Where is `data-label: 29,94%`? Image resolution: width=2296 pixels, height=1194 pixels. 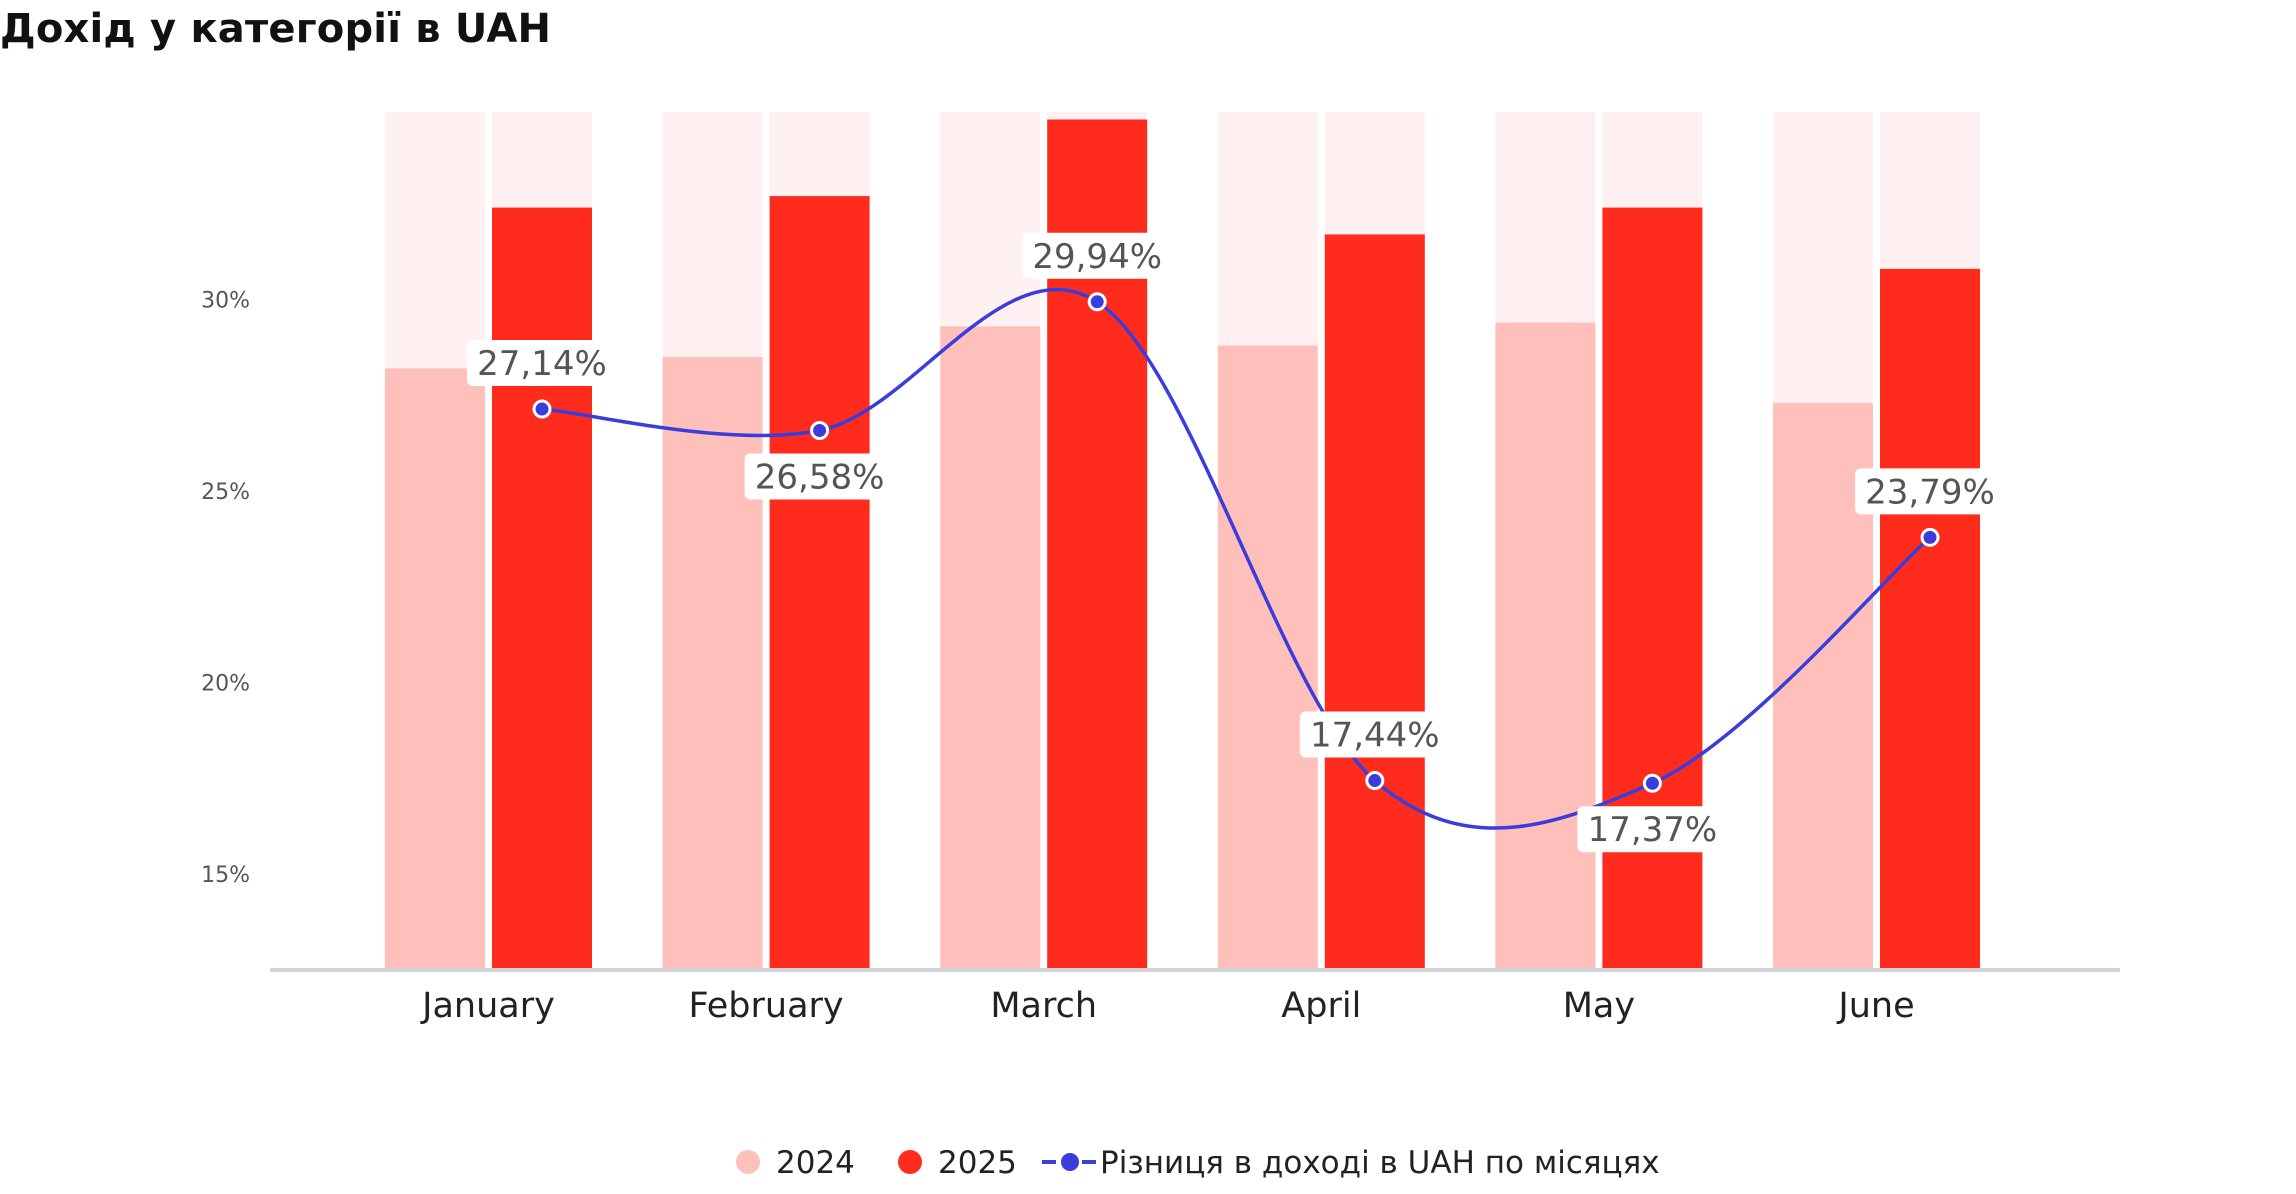 data-label: 29,94% is located at coordinates (1097, 255).